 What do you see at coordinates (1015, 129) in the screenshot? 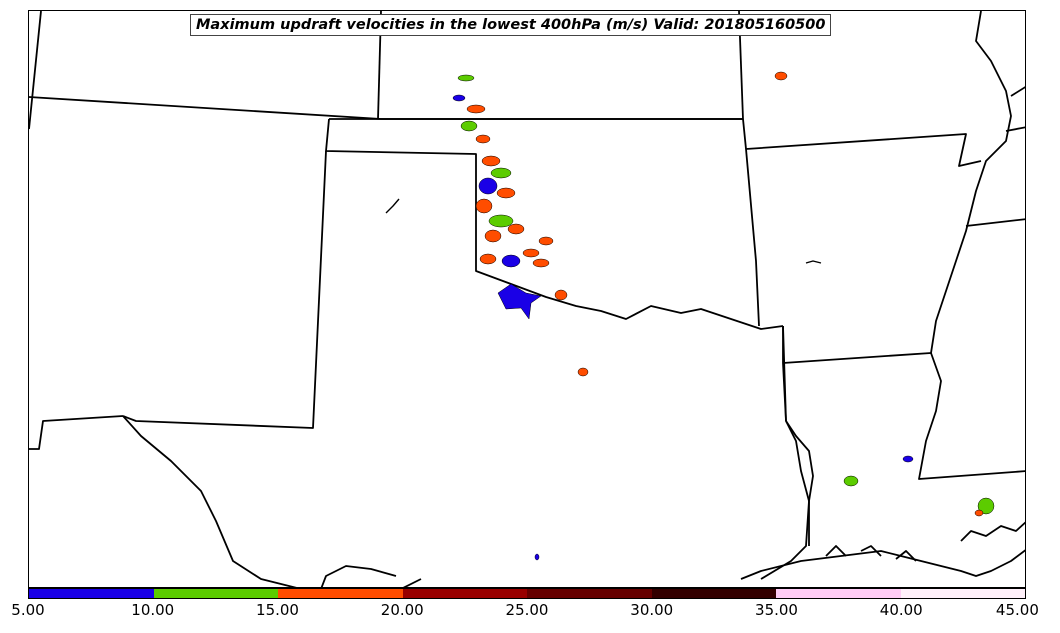
I see `border-tn` at bounding box center [1015, 129].